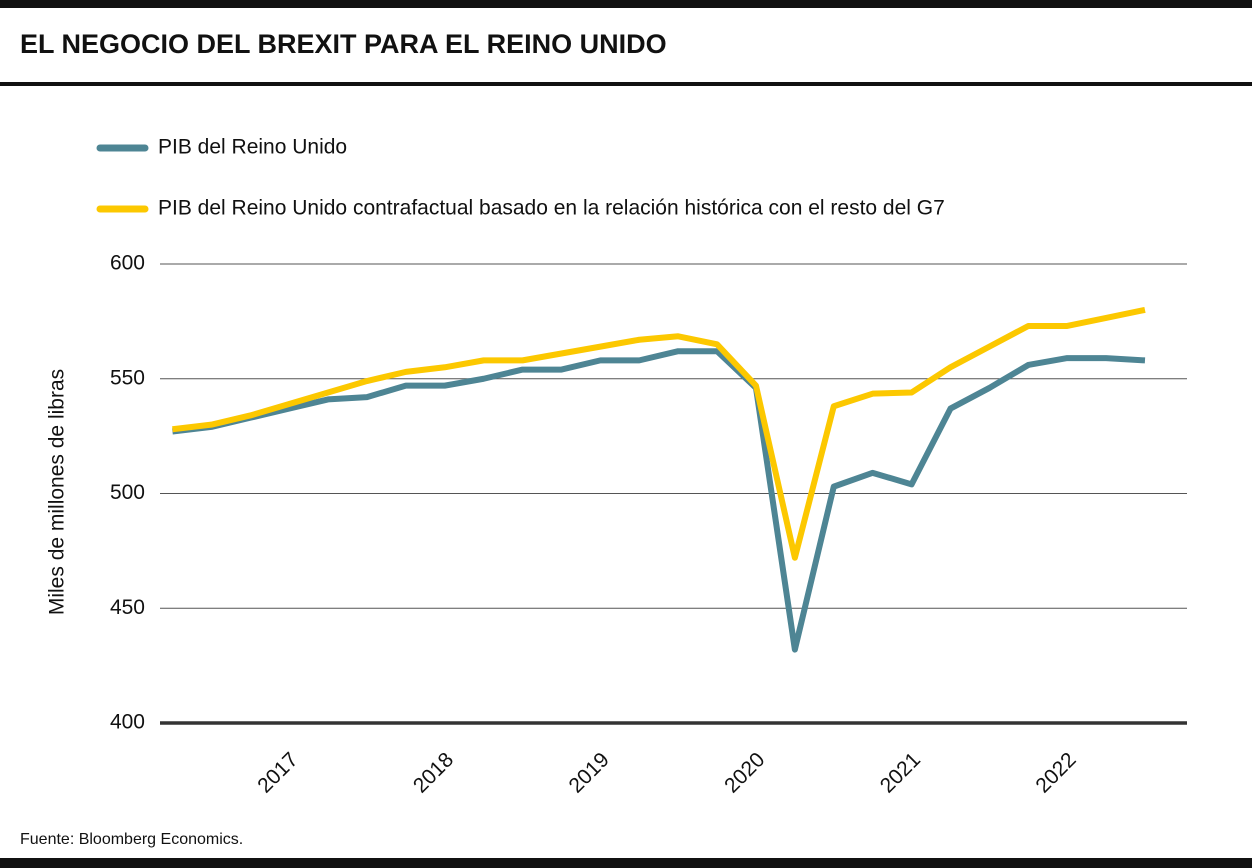 This screenshot has width=1252, height=868. Describe the element at coordinates (131, 839) in the screenshot. I see `source: Fuente: Bloomberg Economics.` at that location.